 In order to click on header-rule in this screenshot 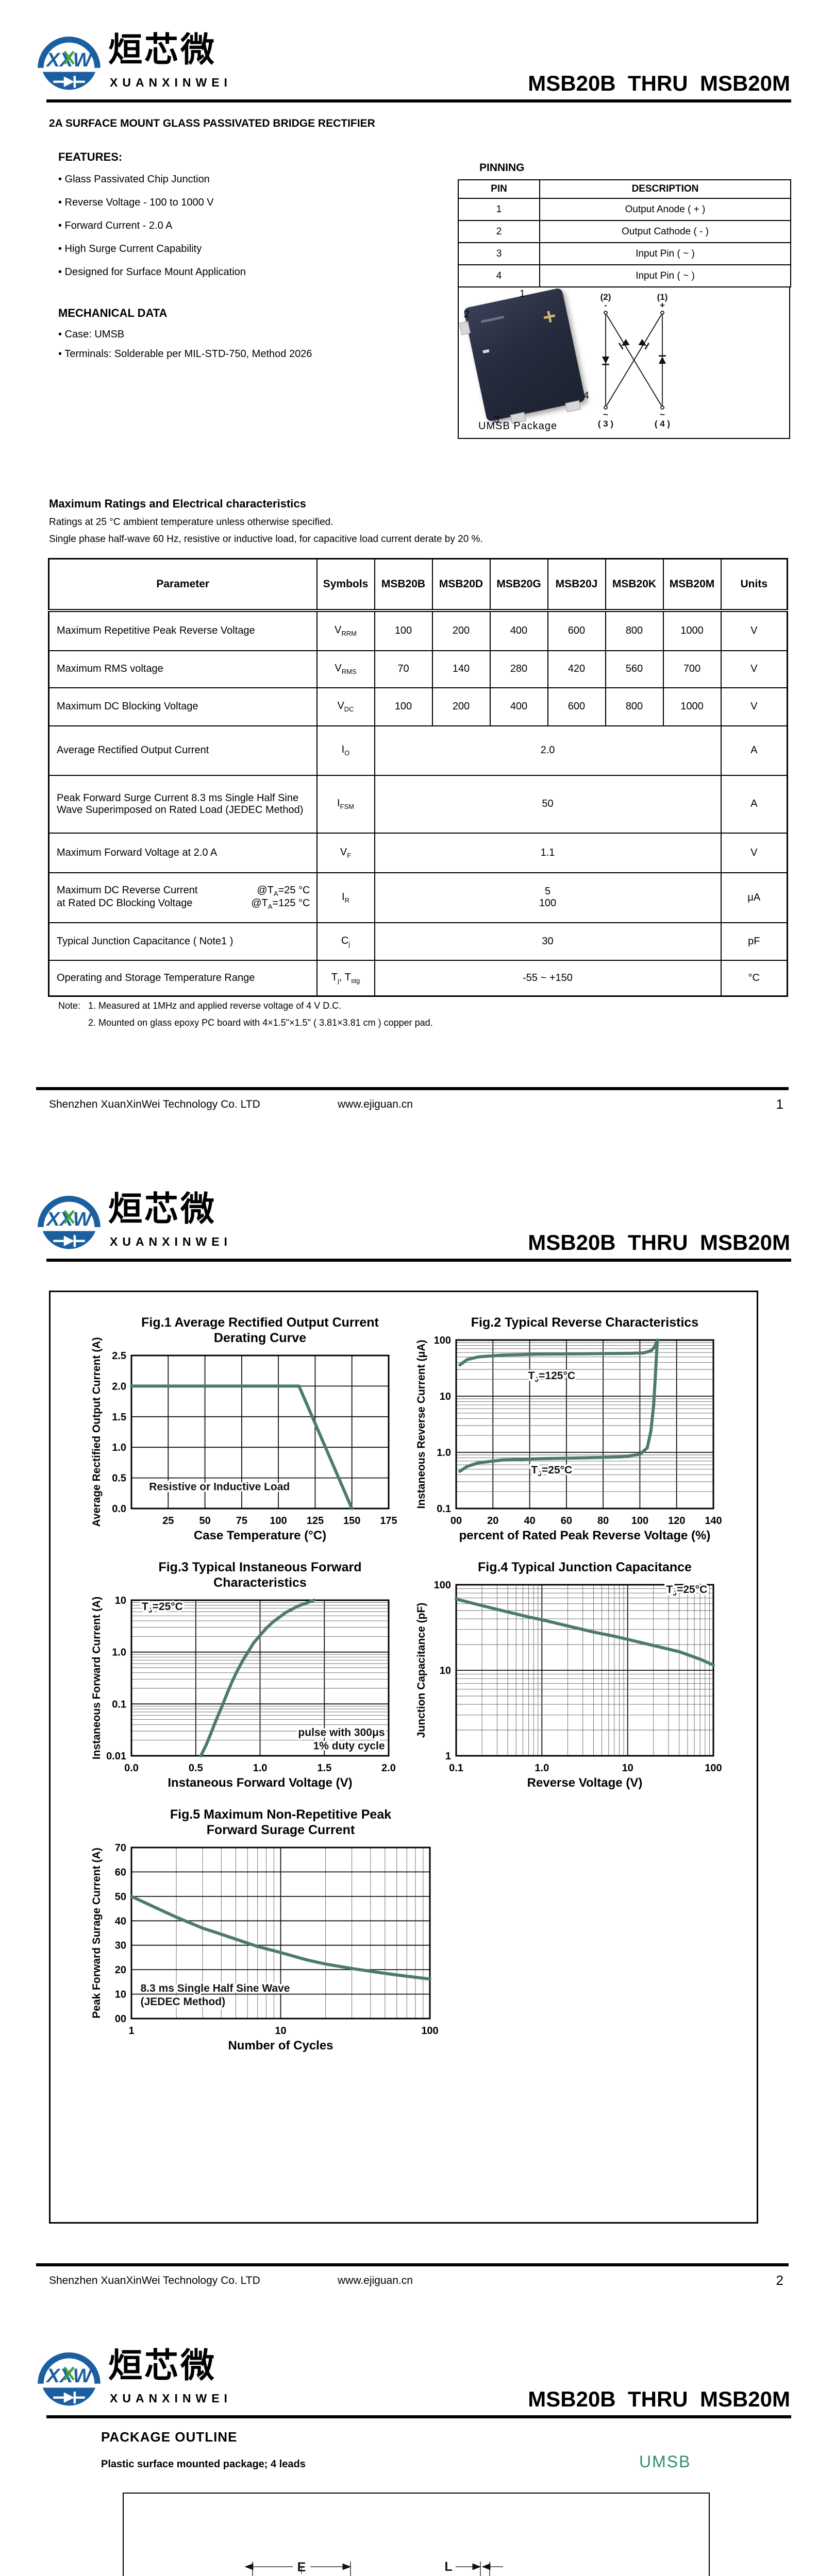, I will do `click(418, 101)`.